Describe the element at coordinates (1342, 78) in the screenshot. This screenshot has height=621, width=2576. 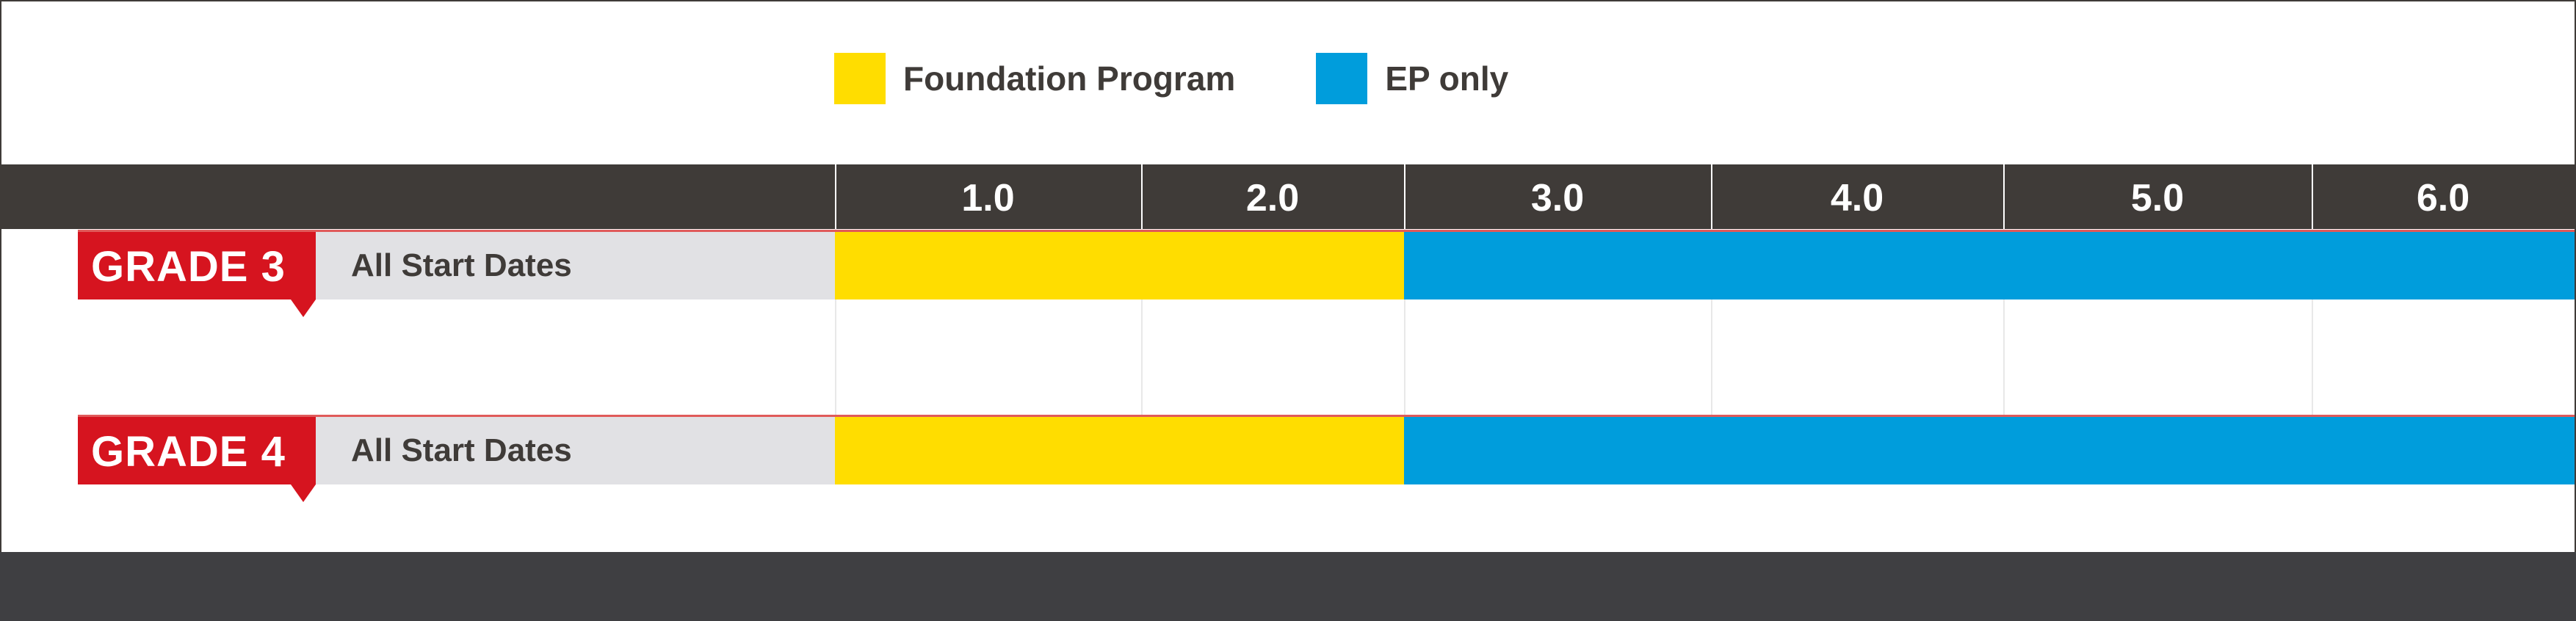
I see `legend-swatch-ep-only` at that location.